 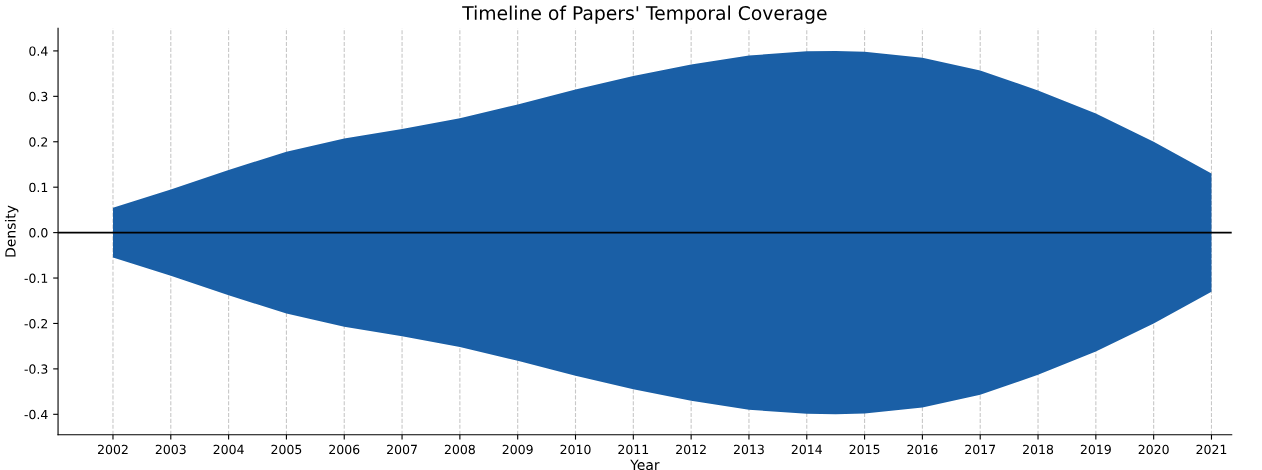 What do you see at coordinates (517, 449) in the screenshot?
I see `x-tick-label: 2009` at bounding box center [517, 449].